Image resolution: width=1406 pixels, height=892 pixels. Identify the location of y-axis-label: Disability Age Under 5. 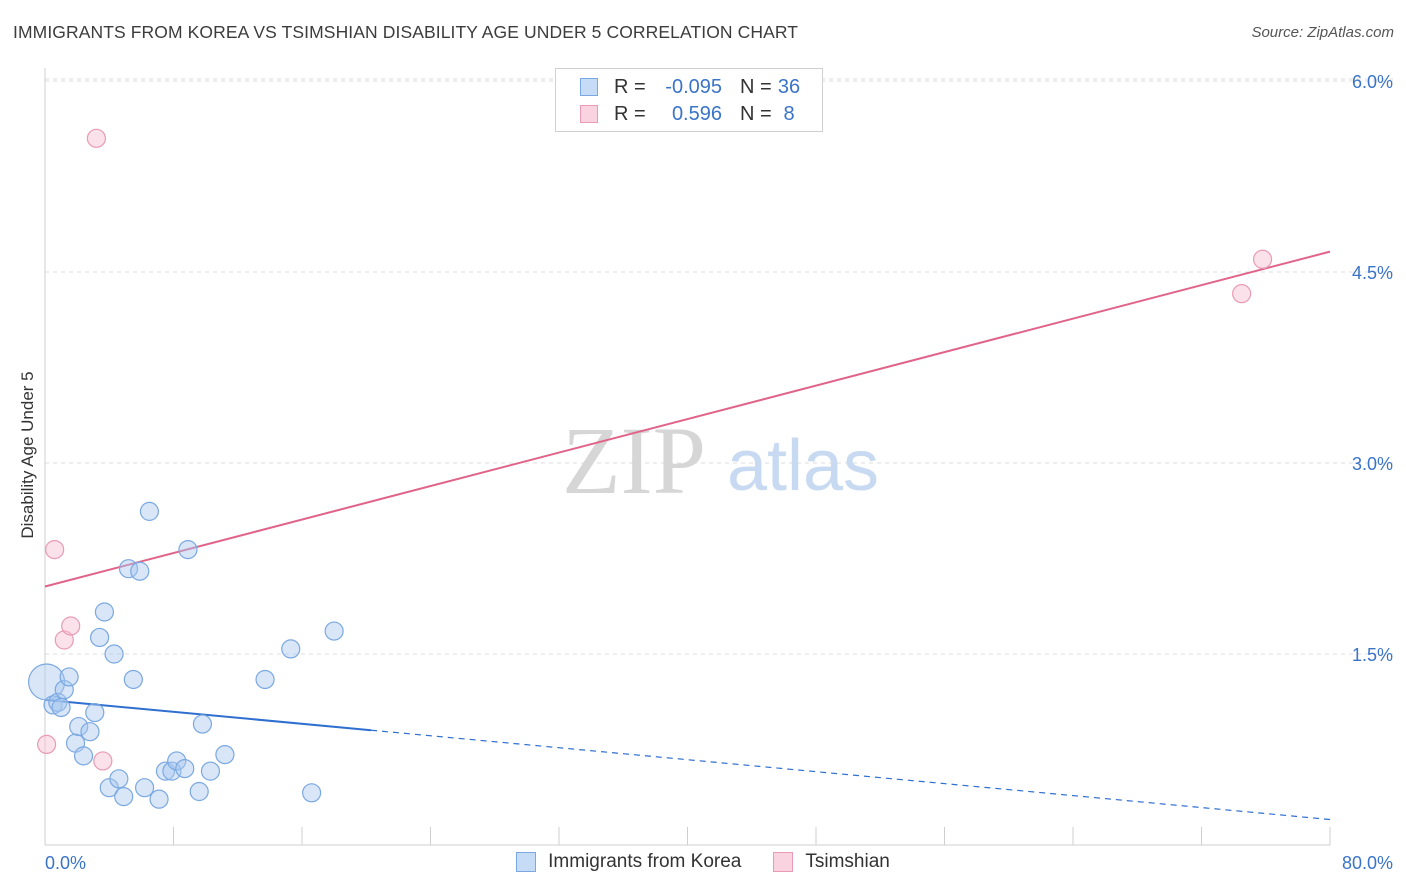
(27, 455).